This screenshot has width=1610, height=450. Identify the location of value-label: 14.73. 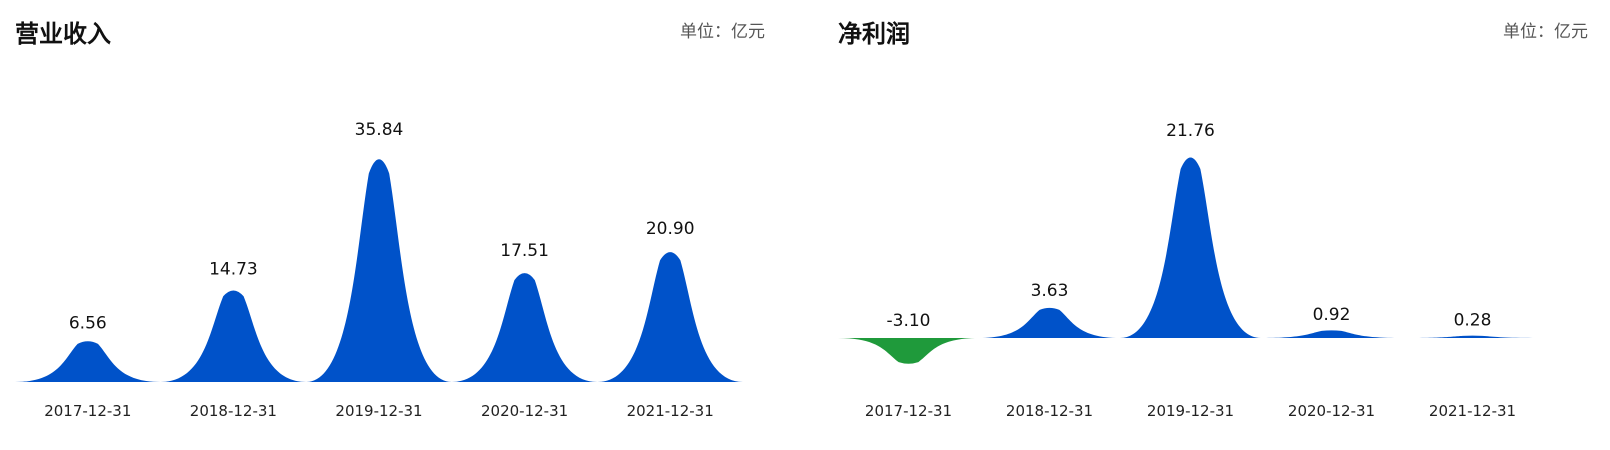
(233, 270).